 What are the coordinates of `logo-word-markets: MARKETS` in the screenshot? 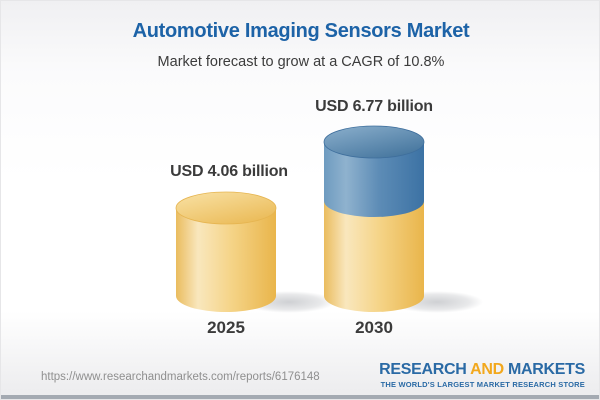 It's located at (546, 369).